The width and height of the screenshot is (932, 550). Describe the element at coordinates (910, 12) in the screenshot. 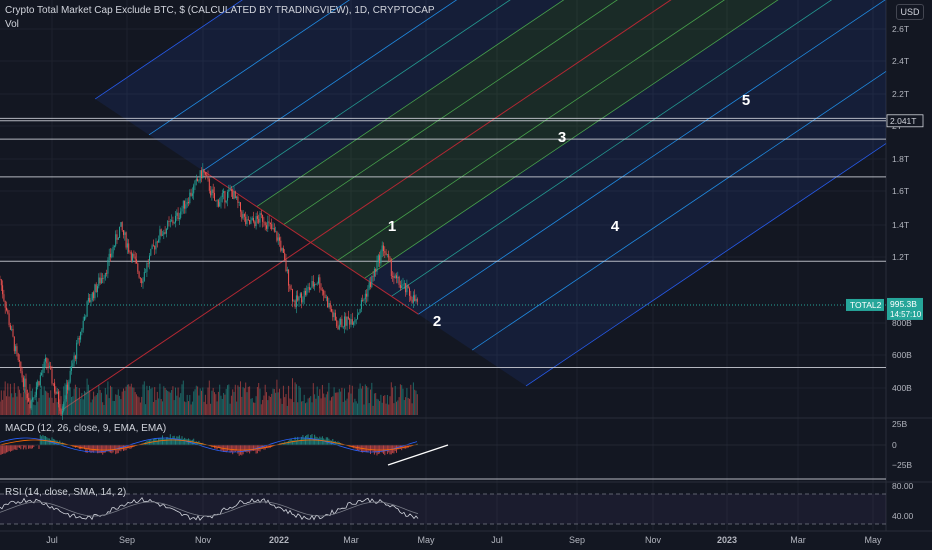

I see `currency-button: USD` at that location.